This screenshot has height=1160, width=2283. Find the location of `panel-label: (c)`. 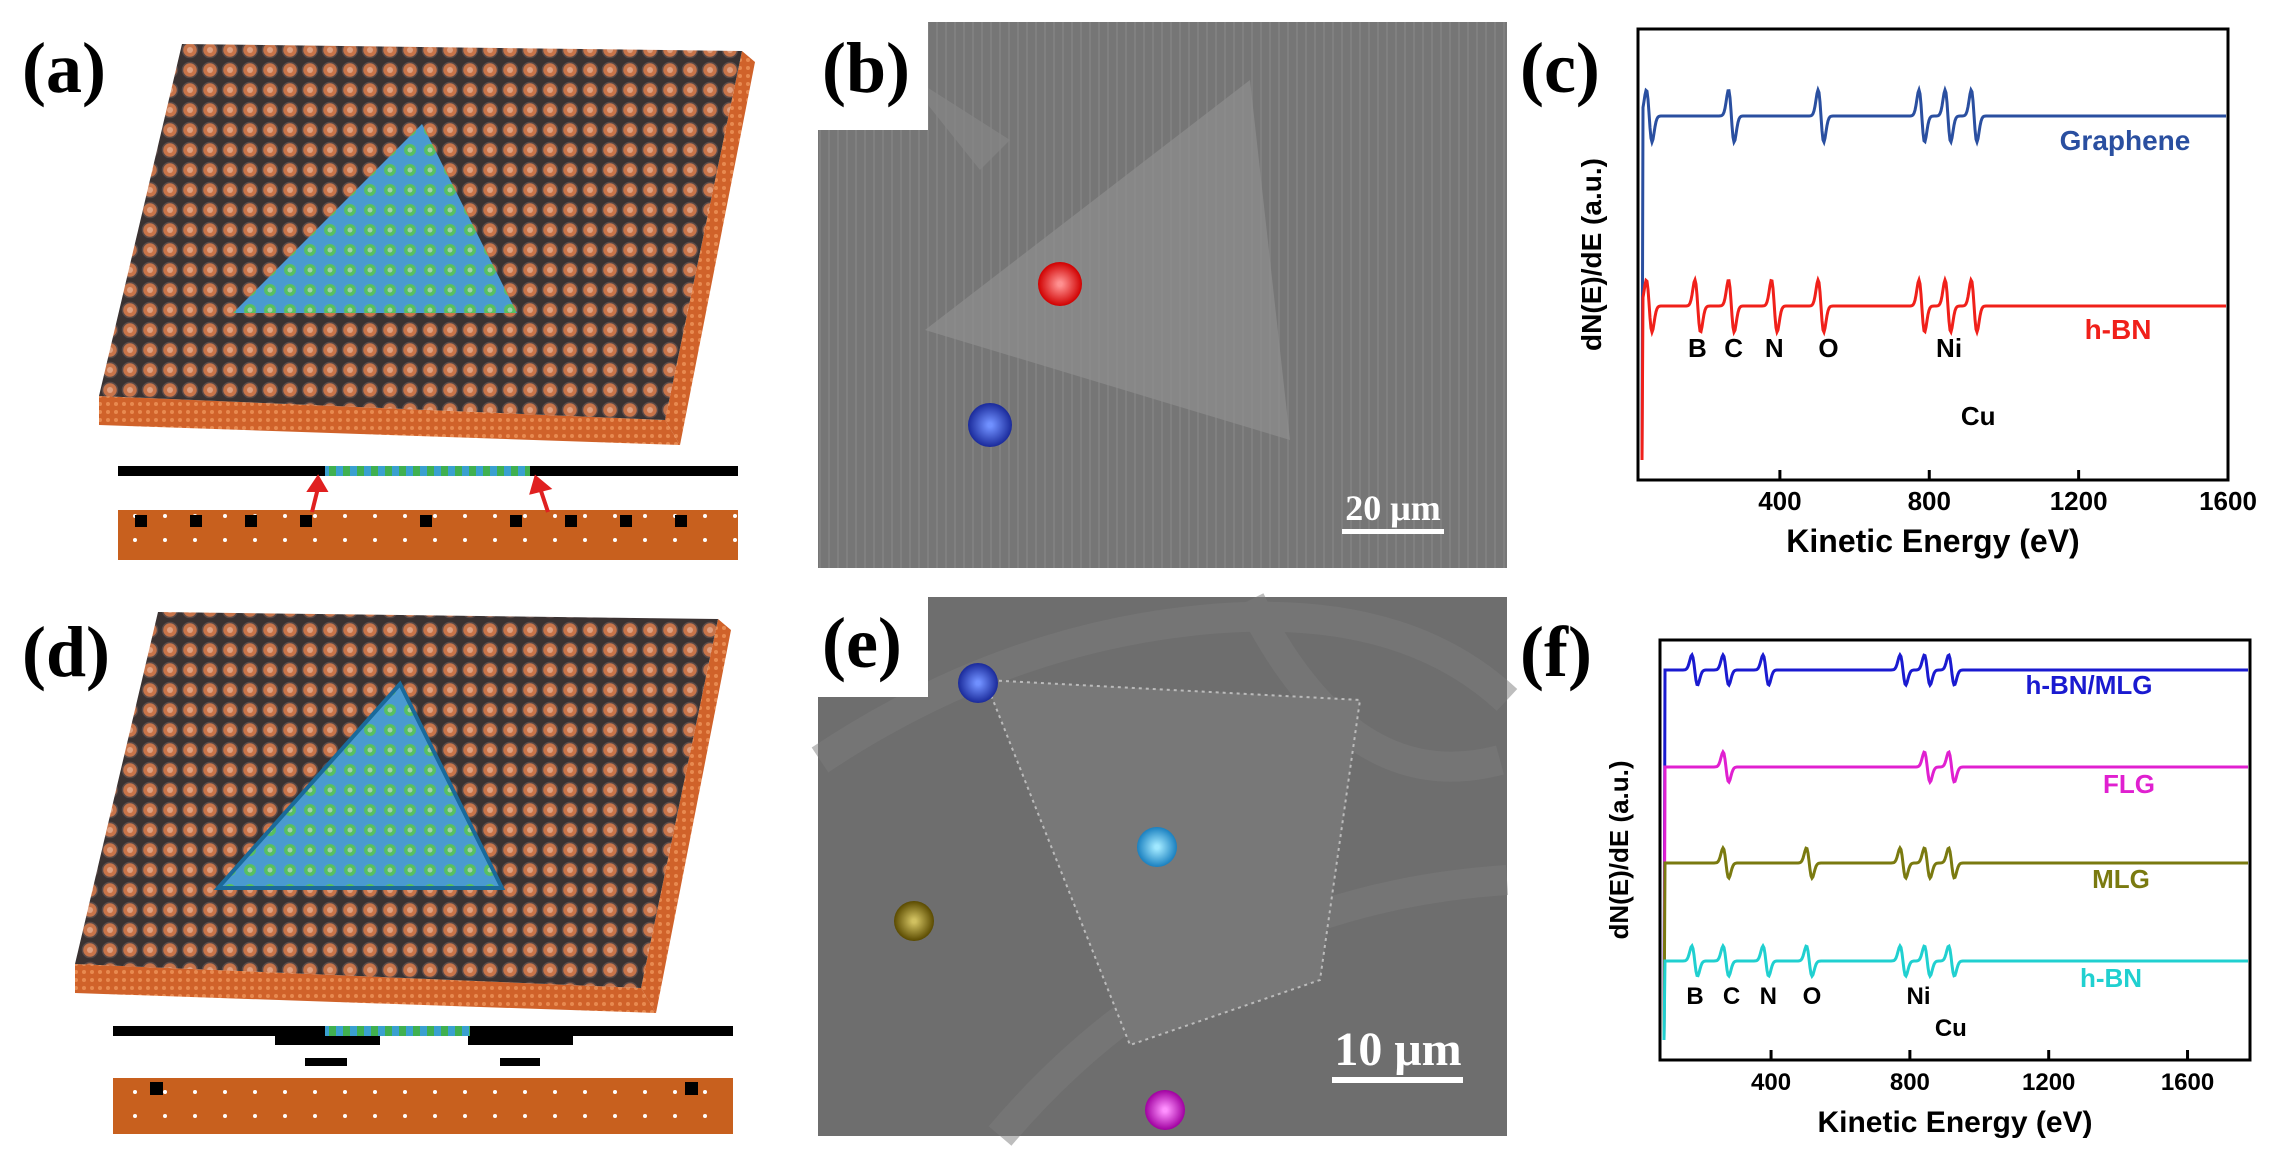

panel-label: (c) is located at coordinates (1560, 68).